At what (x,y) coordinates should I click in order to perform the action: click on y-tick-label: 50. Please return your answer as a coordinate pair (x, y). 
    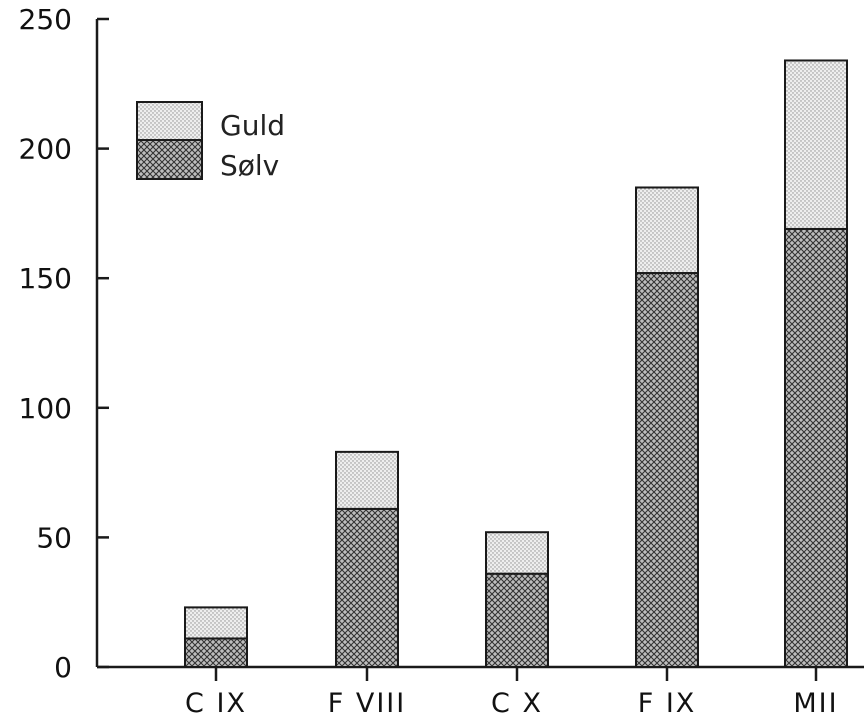
    Looking at the image, I should click on (54, 537).